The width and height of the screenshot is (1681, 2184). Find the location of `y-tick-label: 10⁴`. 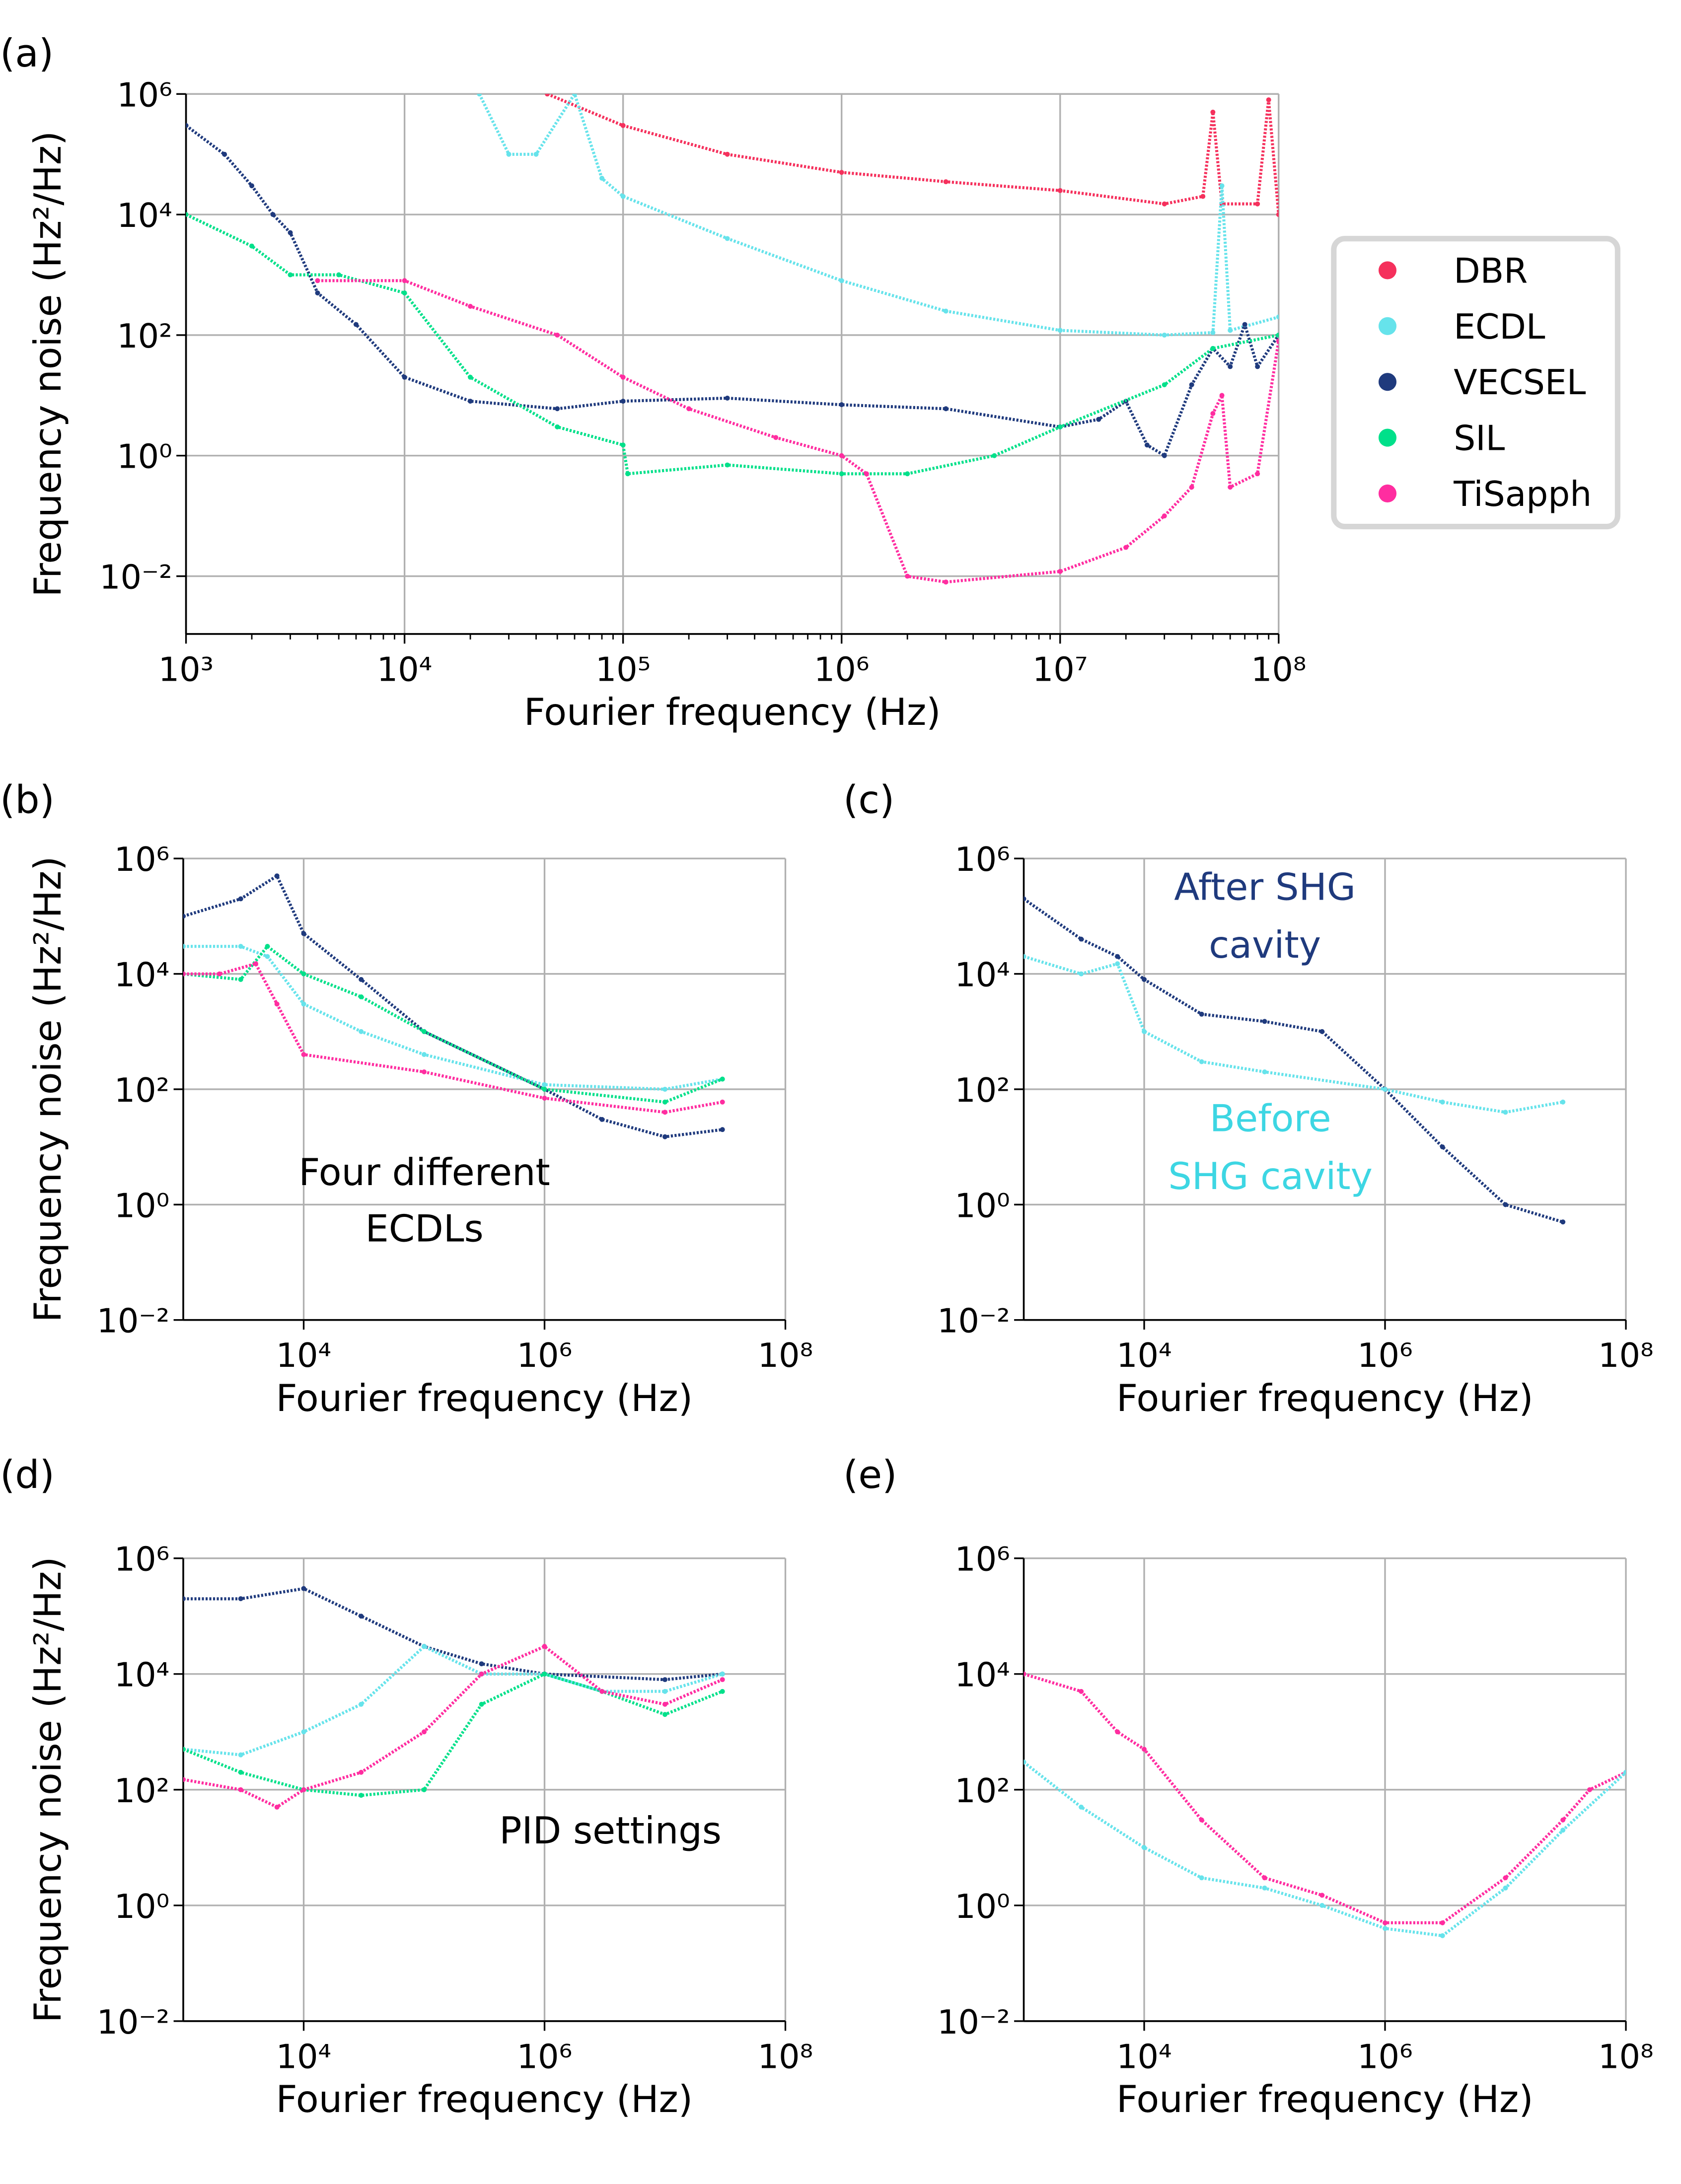

y-tick-label: 10⁴ is located at coordinates (144, 215).